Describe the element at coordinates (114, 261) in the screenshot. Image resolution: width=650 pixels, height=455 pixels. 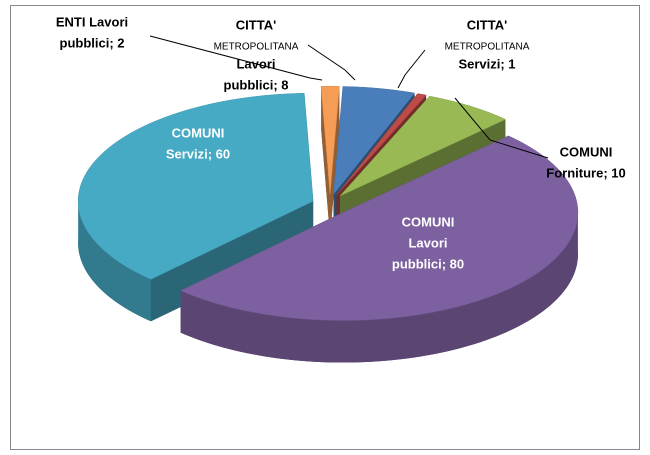
I see `slice-wall` at that location.